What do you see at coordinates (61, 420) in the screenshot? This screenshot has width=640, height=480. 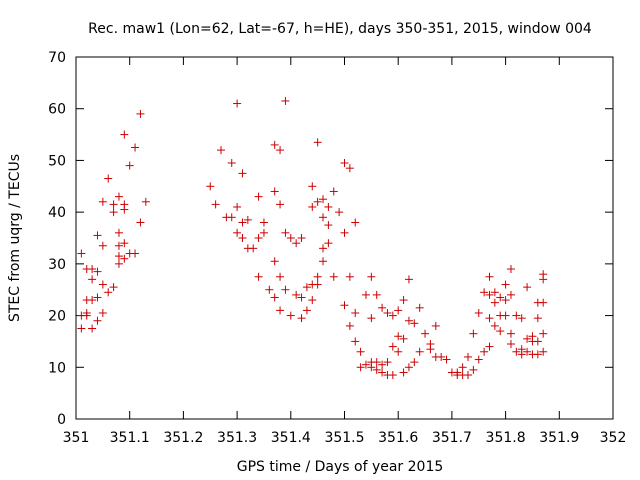 I see `y-tick-label: 0` at bounding box center [61, 420].